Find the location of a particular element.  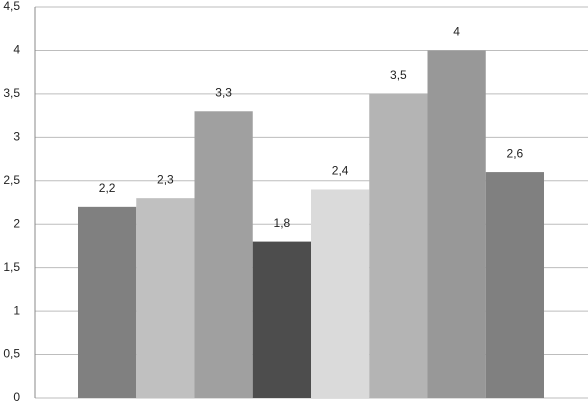

y-tick-label: 2,5 is located at coordinates (11, 180).